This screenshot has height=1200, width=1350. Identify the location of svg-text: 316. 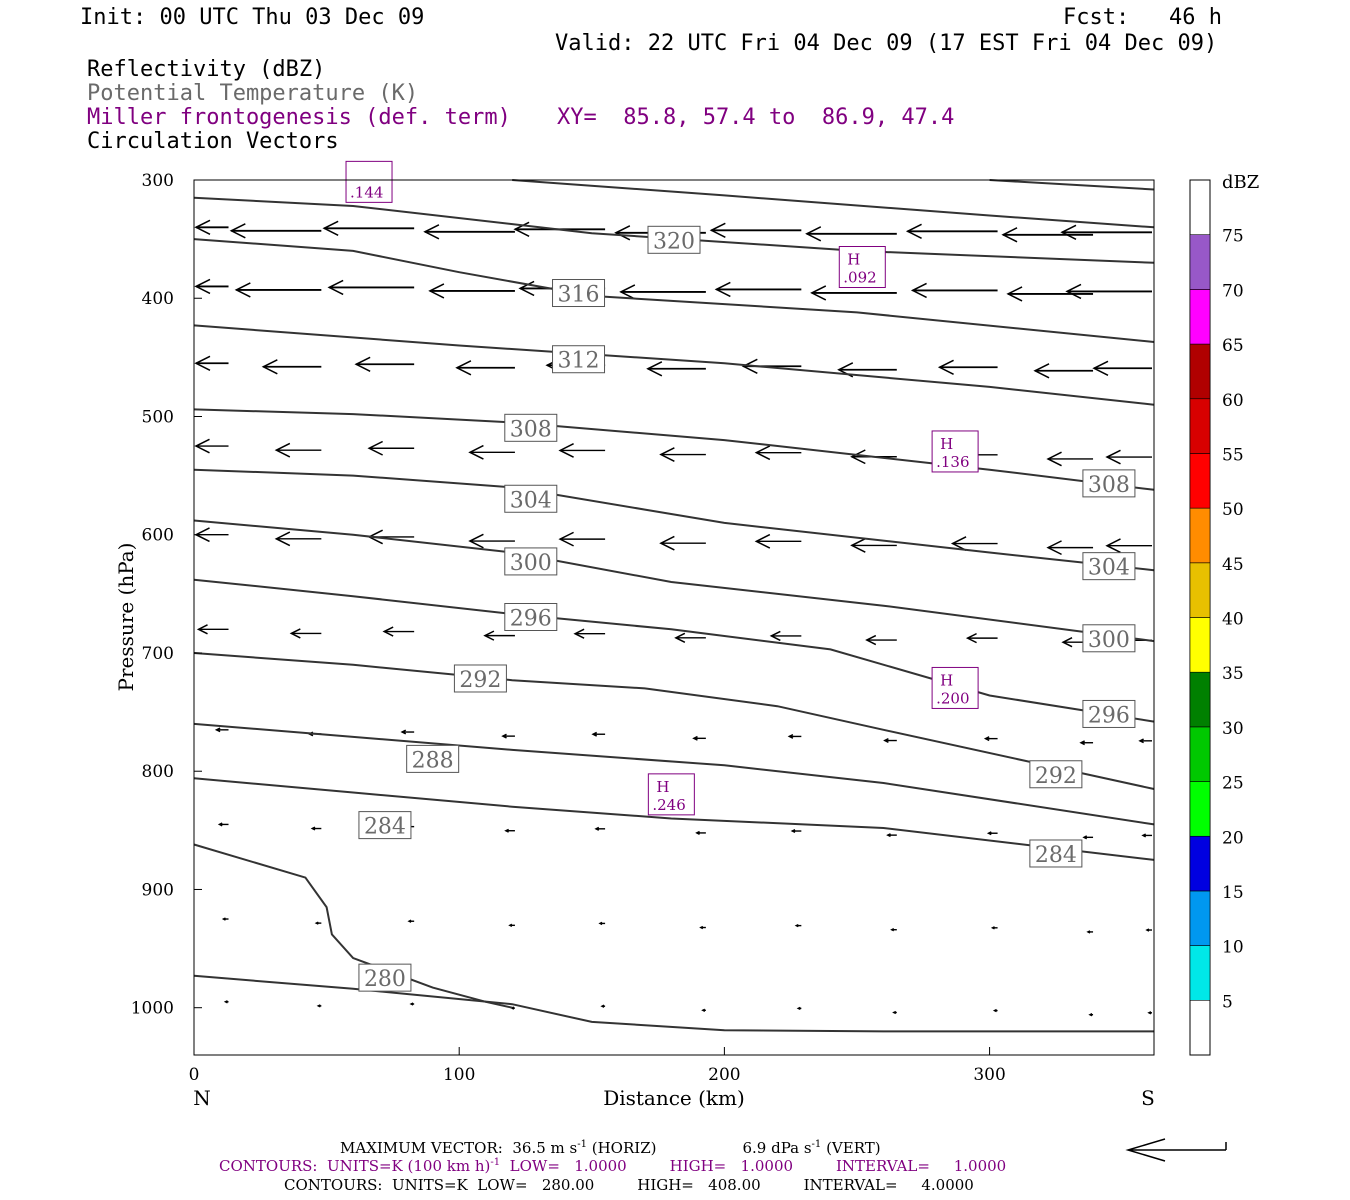
(579, 295).